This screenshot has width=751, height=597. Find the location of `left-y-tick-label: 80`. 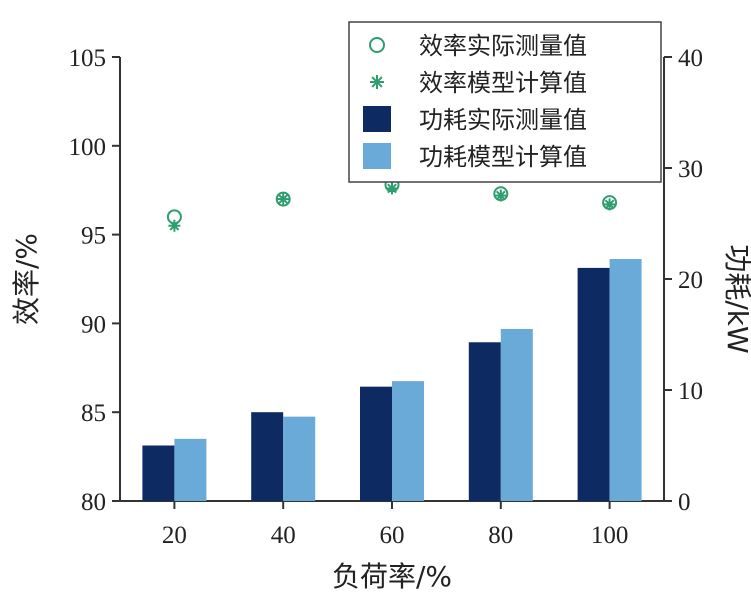

left-y-tick-label: 80 is located at coordinates (93, 502).